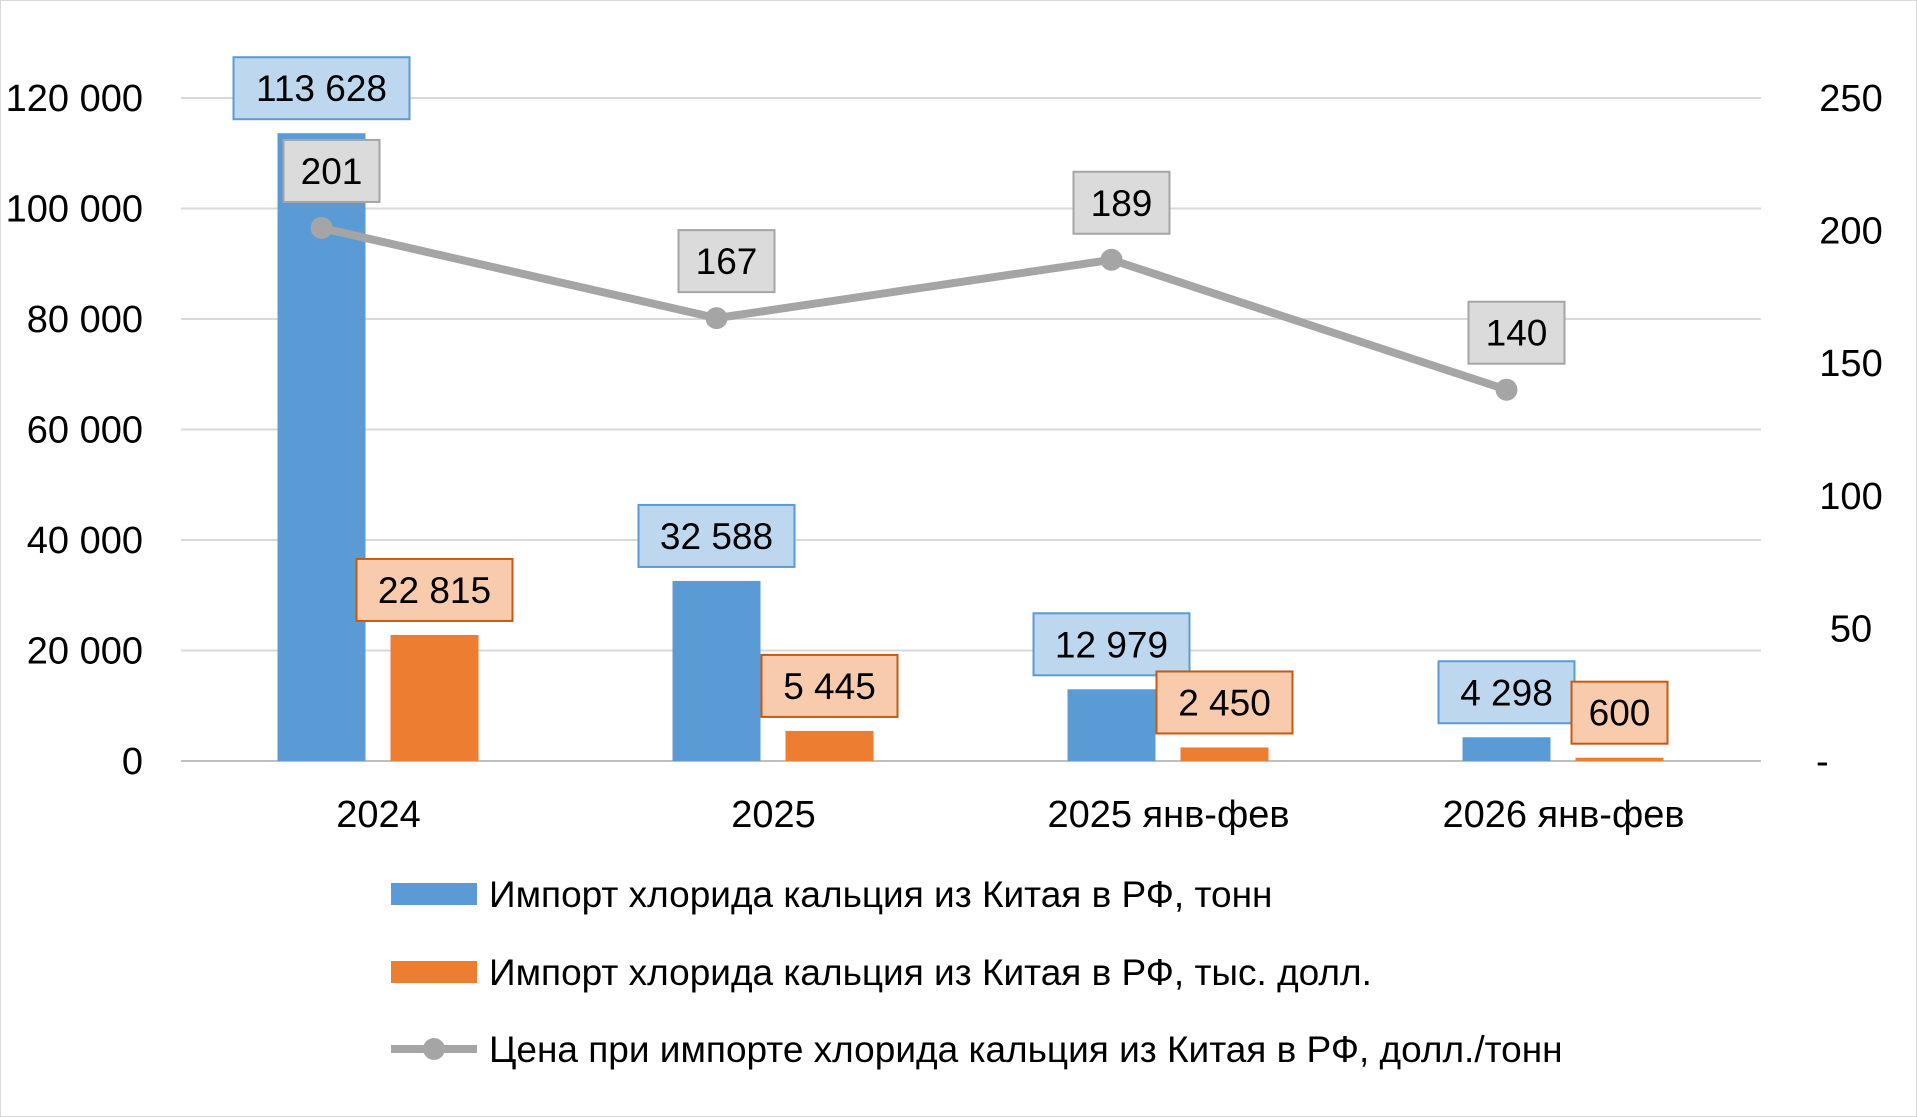 The image size is (1917, 1117). I want to click on data-label-price: 140, so click(1517, 333).